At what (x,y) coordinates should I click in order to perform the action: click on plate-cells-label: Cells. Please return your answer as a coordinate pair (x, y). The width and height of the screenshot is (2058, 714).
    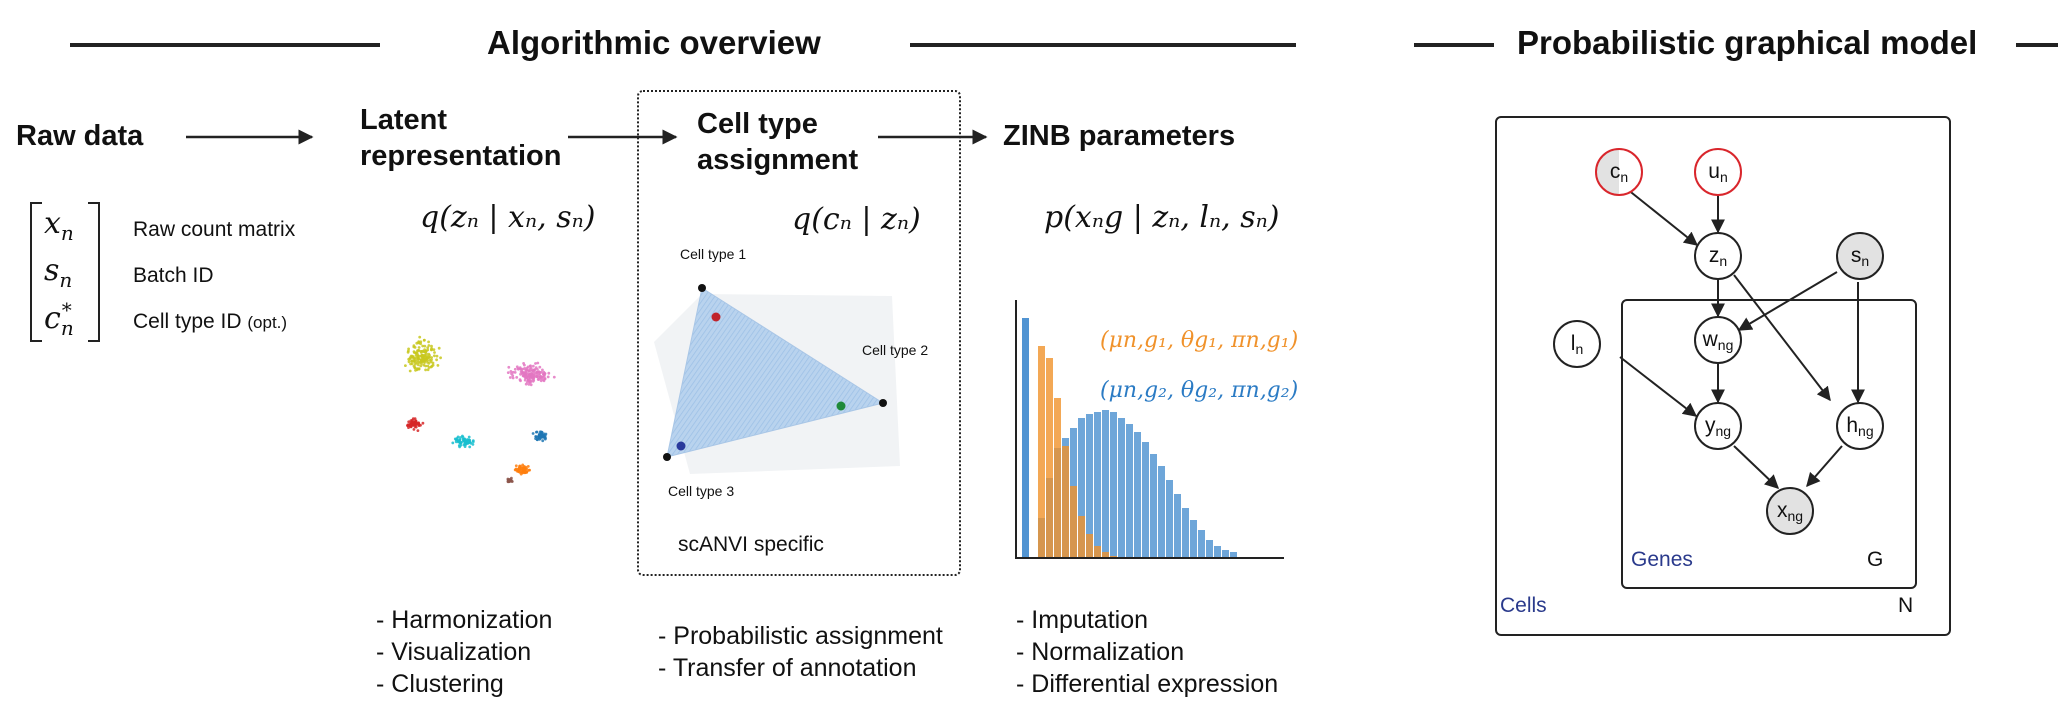
    Looking at the image, I should click on (1523, 605).